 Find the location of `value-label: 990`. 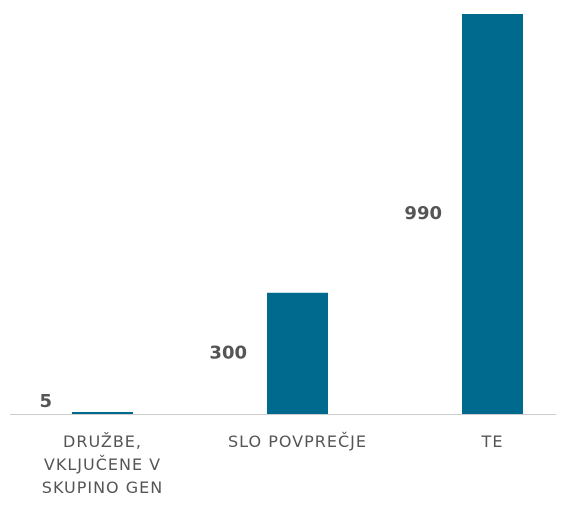

value-label: 990 is located at coordinates (423, 213).